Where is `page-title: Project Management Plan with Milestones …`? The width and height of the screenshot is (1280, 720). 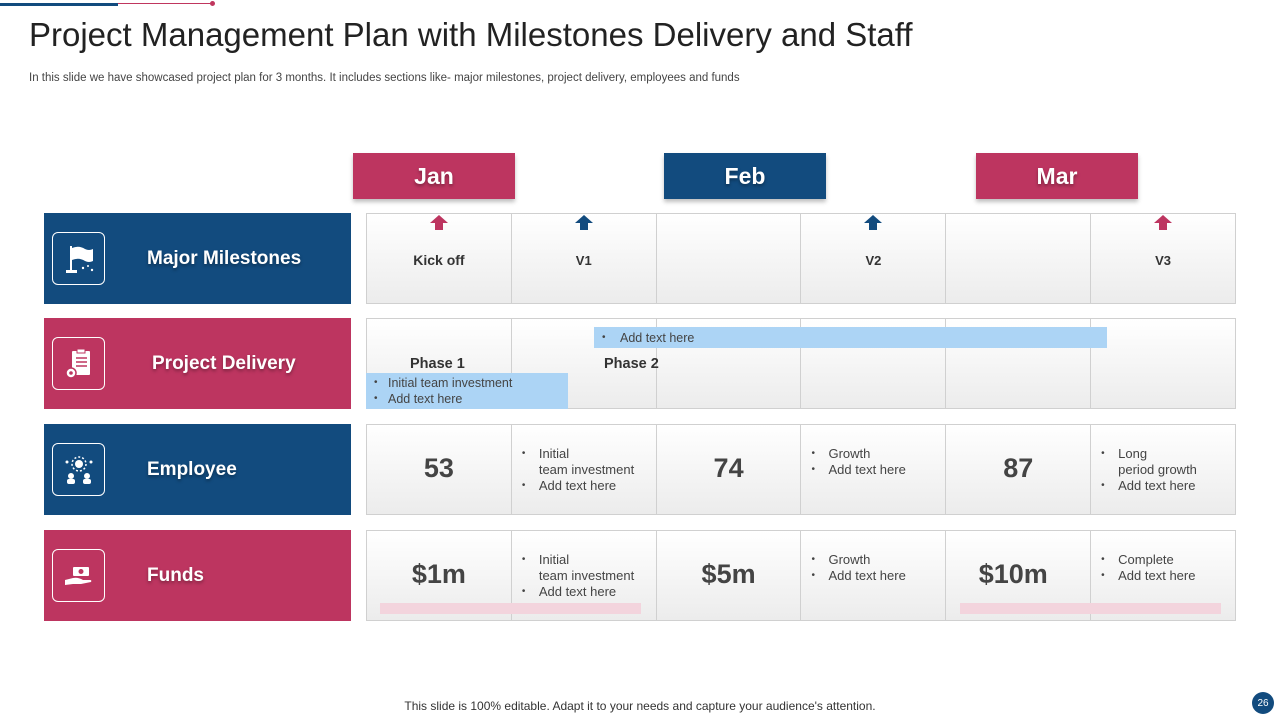
page-title: Project Management Plan with Milestones … is located at coordinates (471, 34).